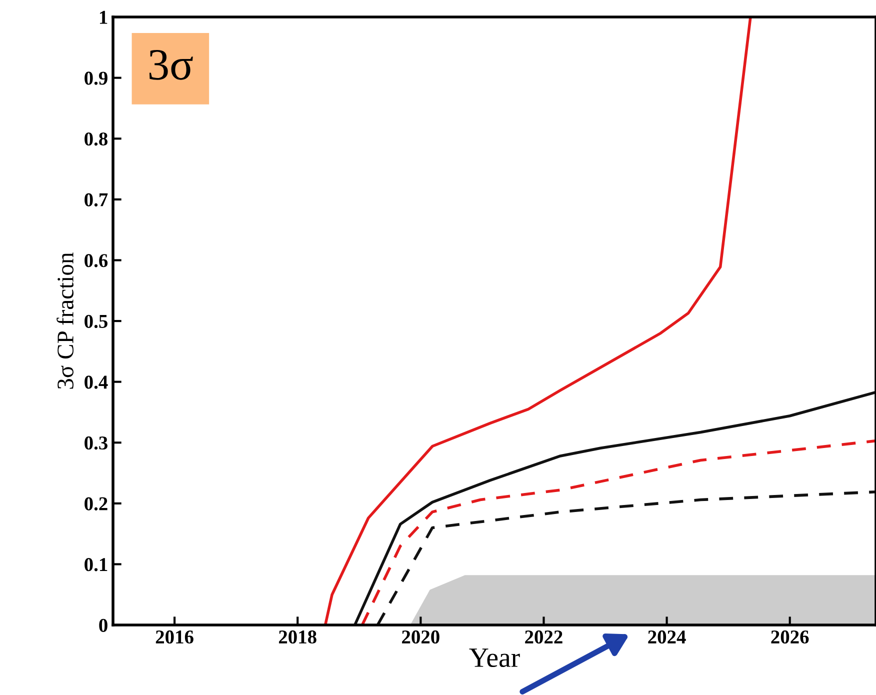 The width and height of the screenshot is (876, 695). Describe the element at coordinates (96, 443) in the screenshot. I see `y-tick-label: 0.3` at that location.